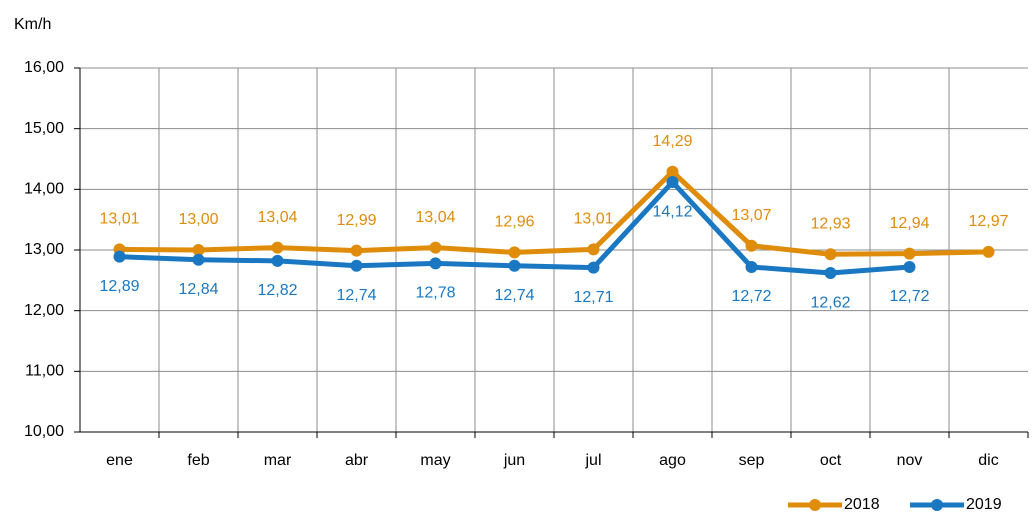 The height and width of the screenshot is (520, 1034). I want to click on x-tick-label: sep, so click(752, 460).